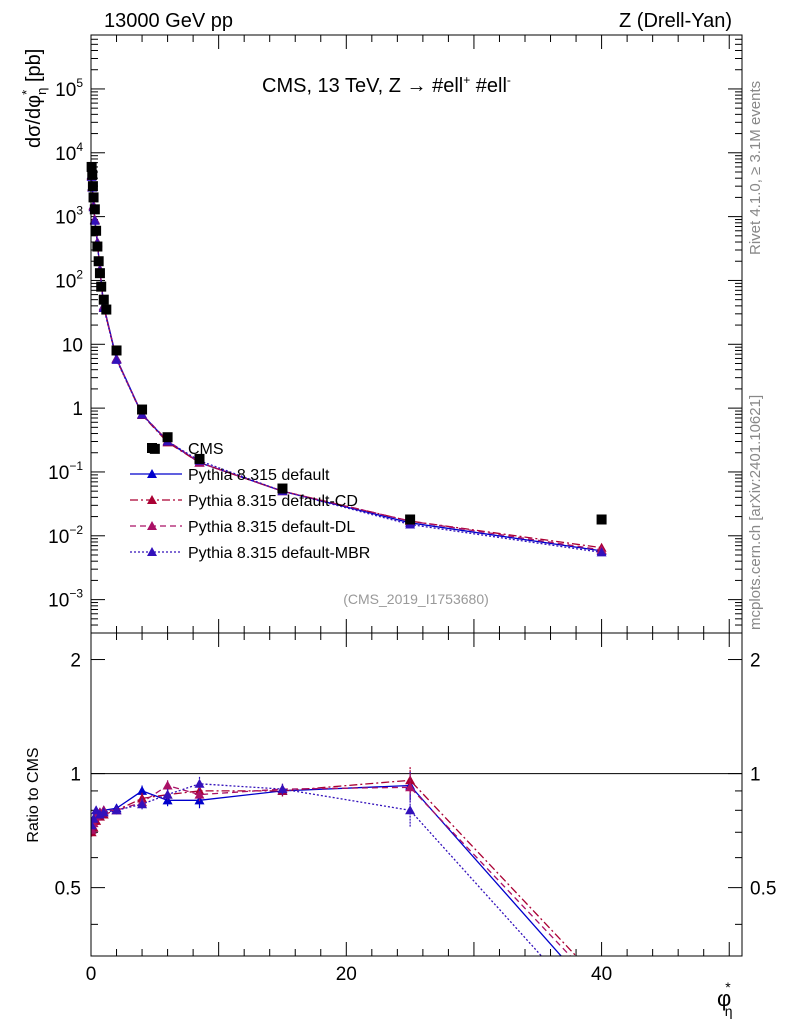 The width and height of the screenshot is (786, 1024). Describe the element at coordinates (755, 168) in the screenshot. I see `rivet-version-label: Rivet 4.1.0, ≥ 3.1M events` at that location.